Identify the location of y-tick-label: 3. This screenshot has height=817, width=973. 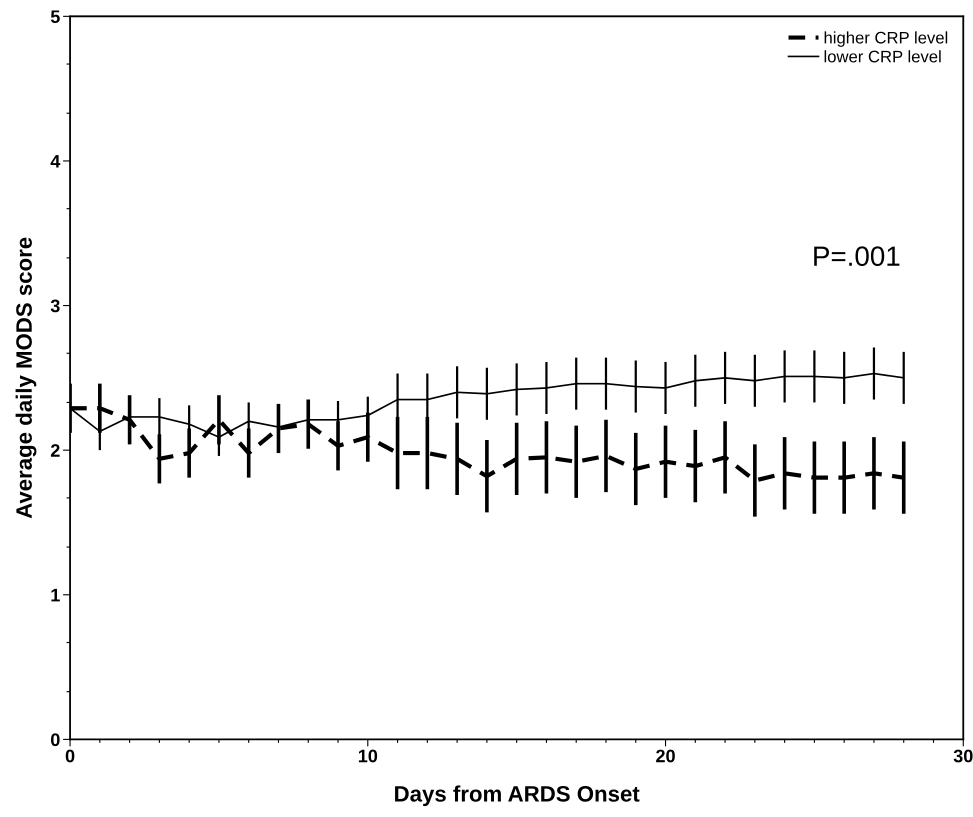
(55, 305).